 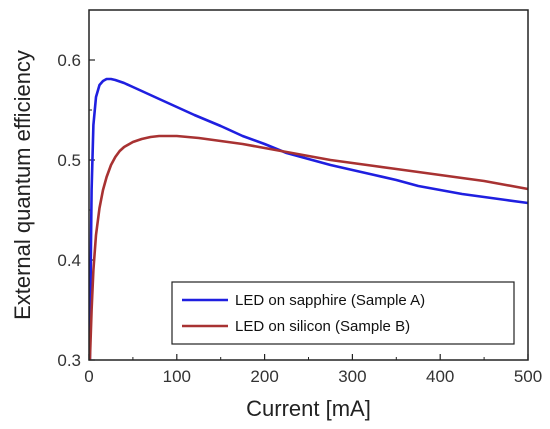 I want to click on x-axis-label: Current [mA], so click(x=308, y=408).